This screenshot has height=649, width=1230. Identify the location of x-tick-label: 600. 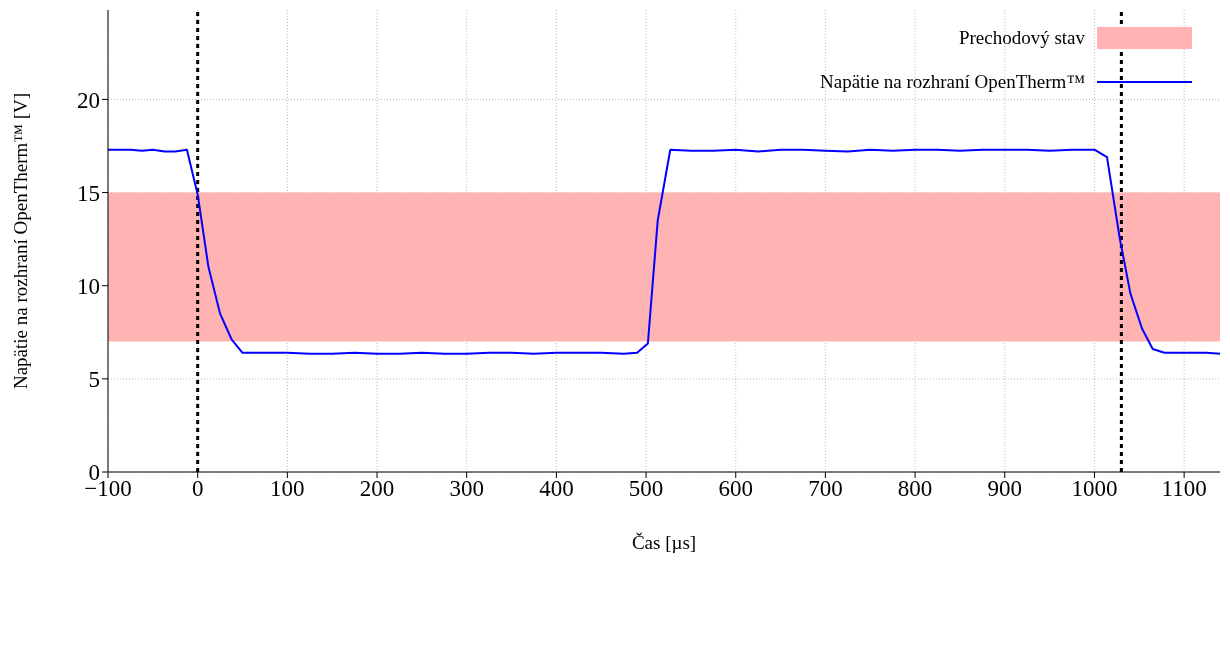
(735, 489).